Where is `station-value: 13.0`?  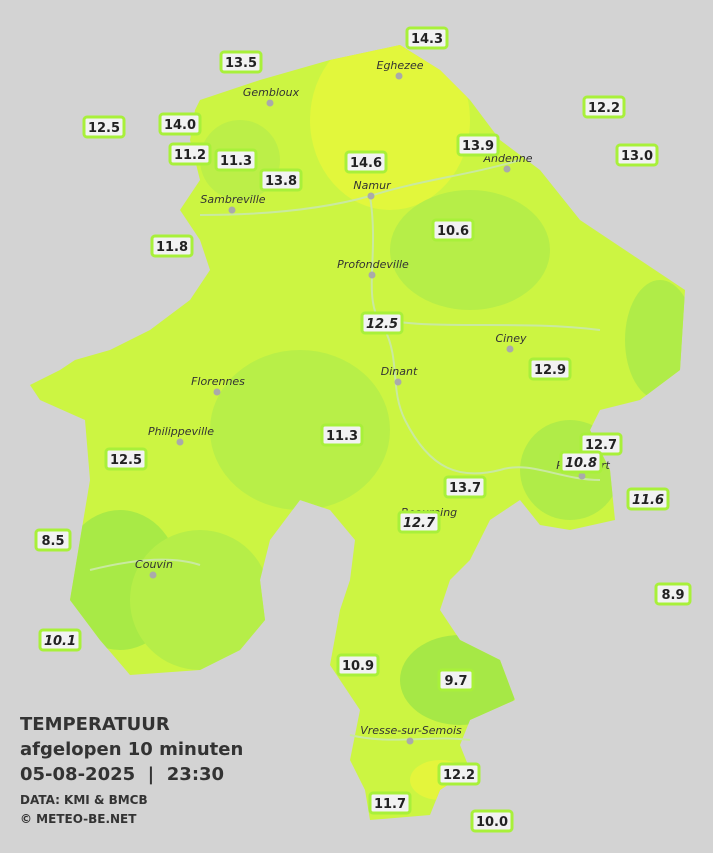 station-value: 13.0 is located at coordinates (637, 156).